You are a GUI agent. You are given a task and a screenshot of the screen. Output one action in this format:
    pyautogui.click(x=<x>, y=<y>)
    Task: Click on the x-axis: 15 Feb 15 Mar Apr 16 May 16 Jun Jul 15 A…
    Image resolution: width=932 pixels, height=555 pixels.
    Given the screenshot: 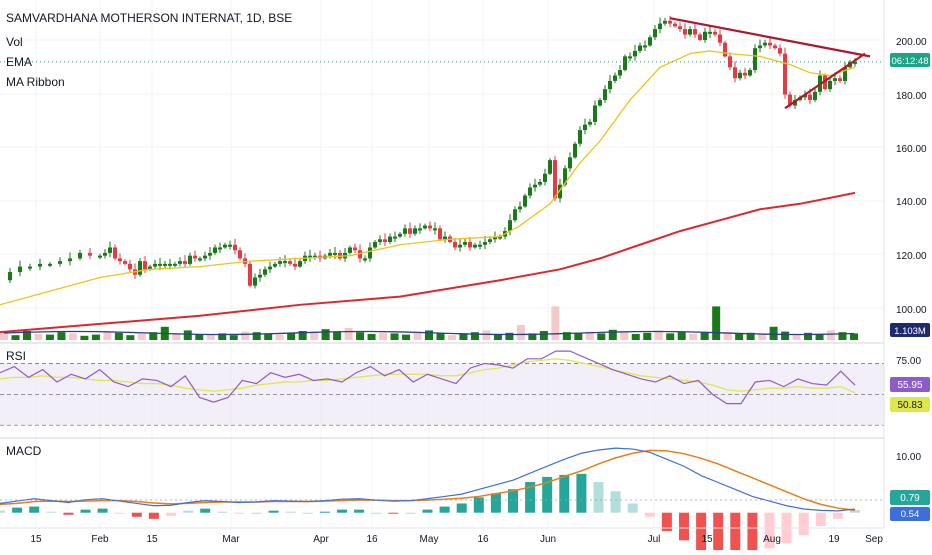 What is the action you would take?
    pyautogui.click(x=456, y=539)
    